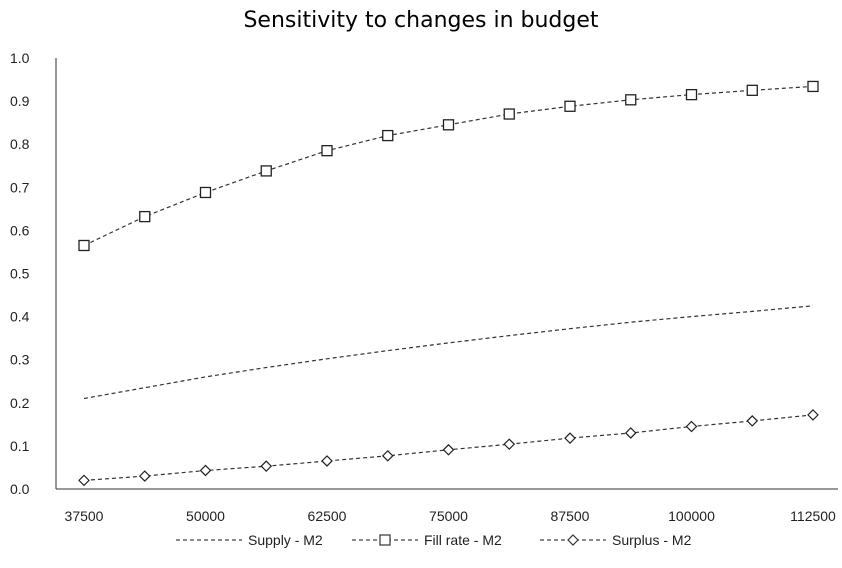 This screenshot has height=568, width=842. I want to click on y-tick-label: 0.1, so click(20, 446).